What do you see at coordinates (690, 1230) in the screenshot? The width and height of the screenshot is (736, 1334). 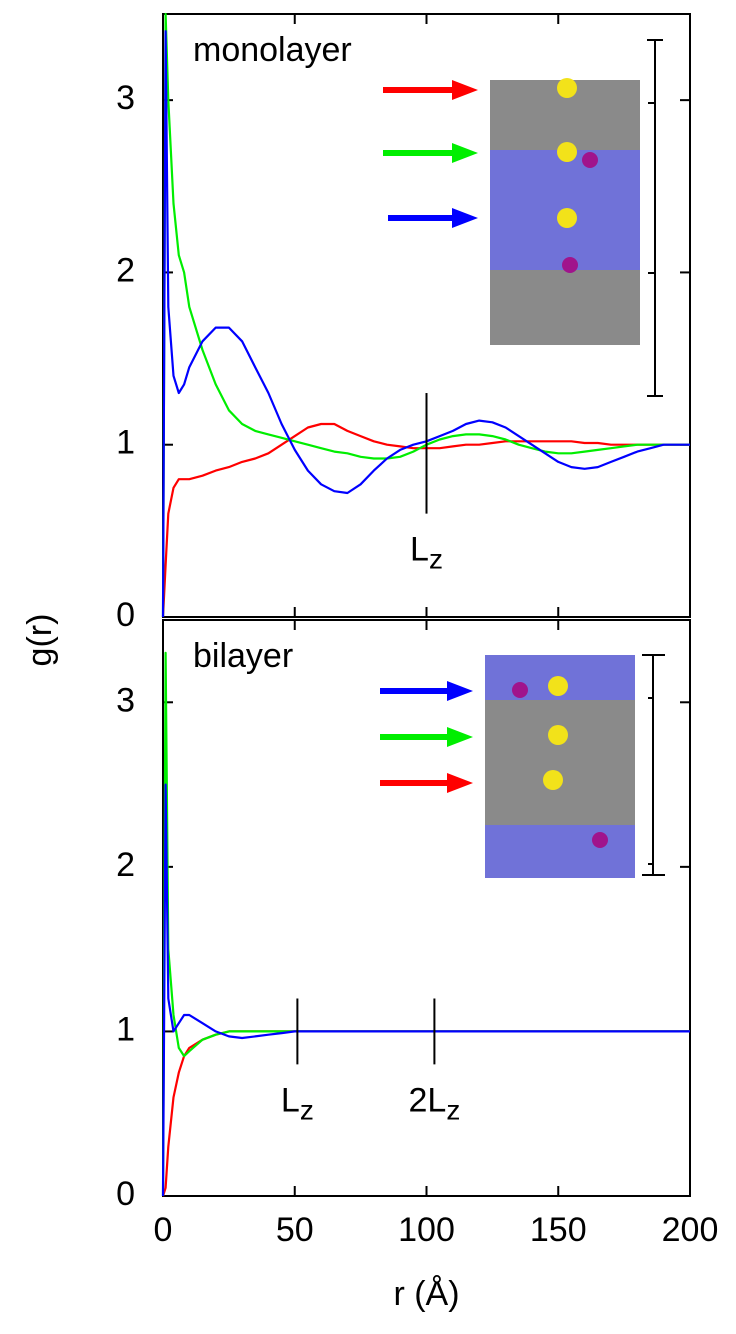 I see `x-tick-label: 200` at bounding box center [690, 1230].